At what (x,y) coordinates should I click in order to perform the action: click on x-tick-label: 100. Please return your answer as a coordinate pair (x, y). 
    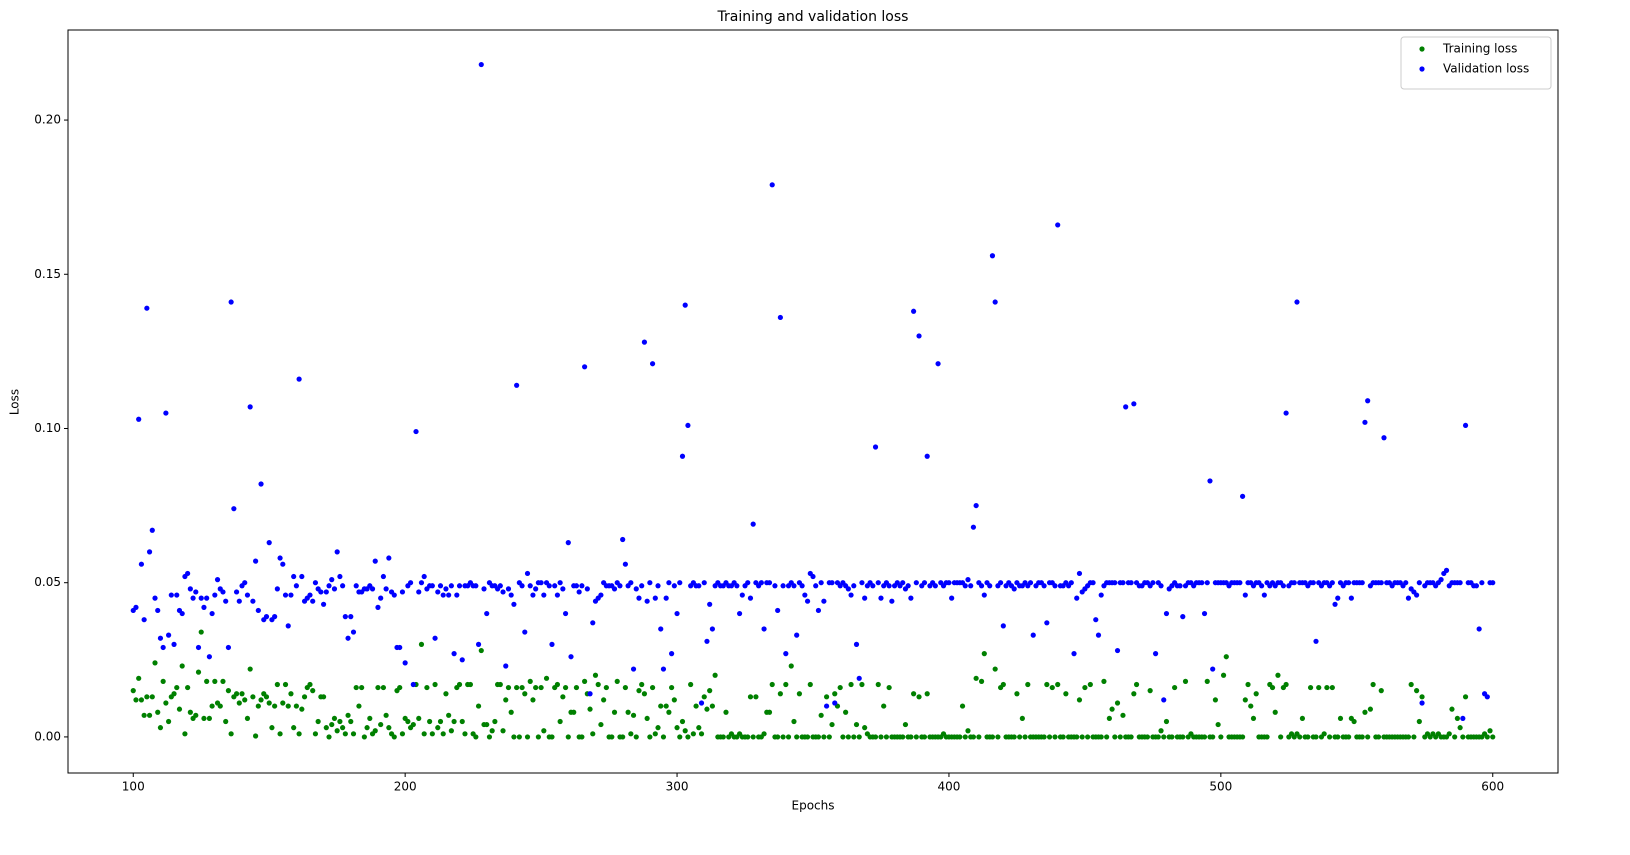
    Looking at the image, I should click on (133, 787).